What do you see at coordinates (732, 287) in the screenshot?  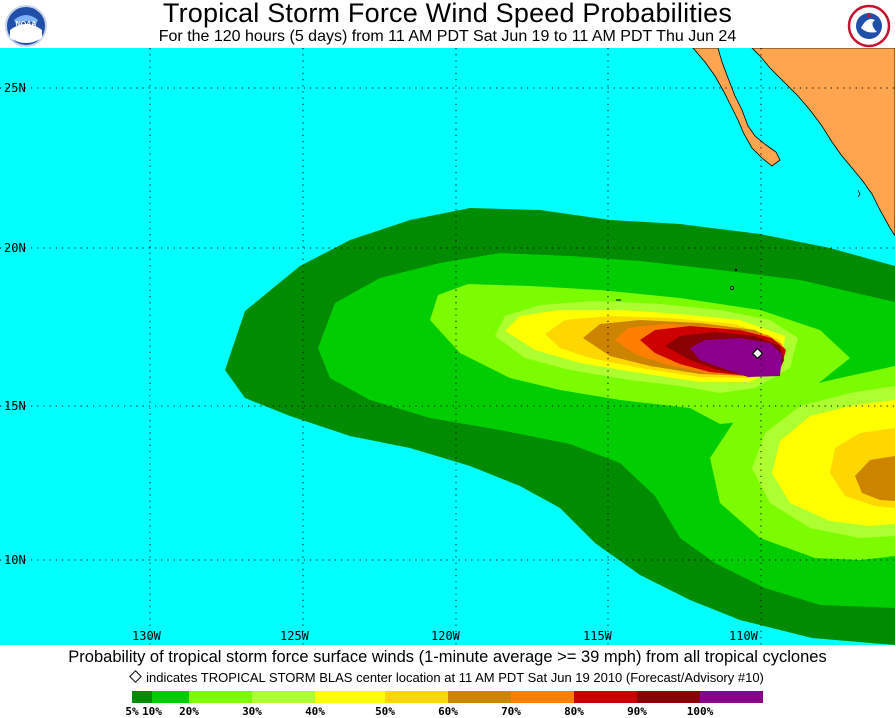 I see `island-socorro` at bounding box center [732, 287].